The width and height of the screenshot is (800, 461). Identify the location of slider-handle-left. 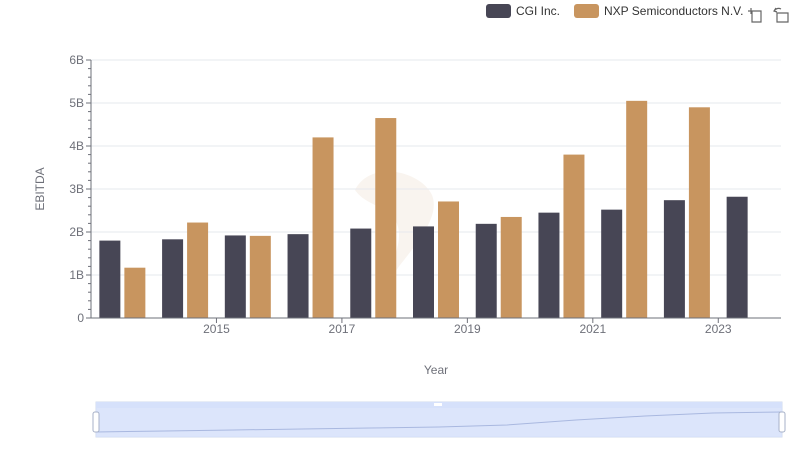
(96, 422).